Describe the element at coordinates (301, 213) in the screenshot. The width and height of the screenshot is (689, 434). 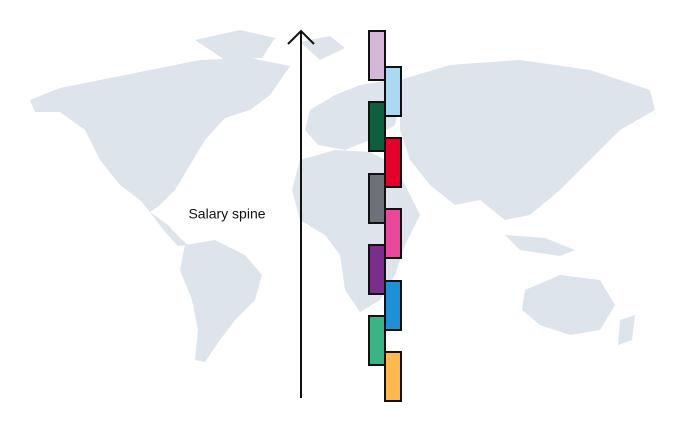
I see `spine-arrow` at that location.